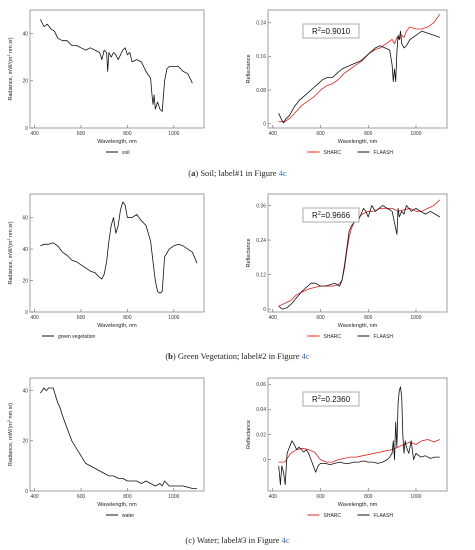 This screenshot has height=550, width=475. Describe the element at coordinates (25, 218) in the screenshot. I see `chart-b-radiance-ytick-label-3: 60` at that location.